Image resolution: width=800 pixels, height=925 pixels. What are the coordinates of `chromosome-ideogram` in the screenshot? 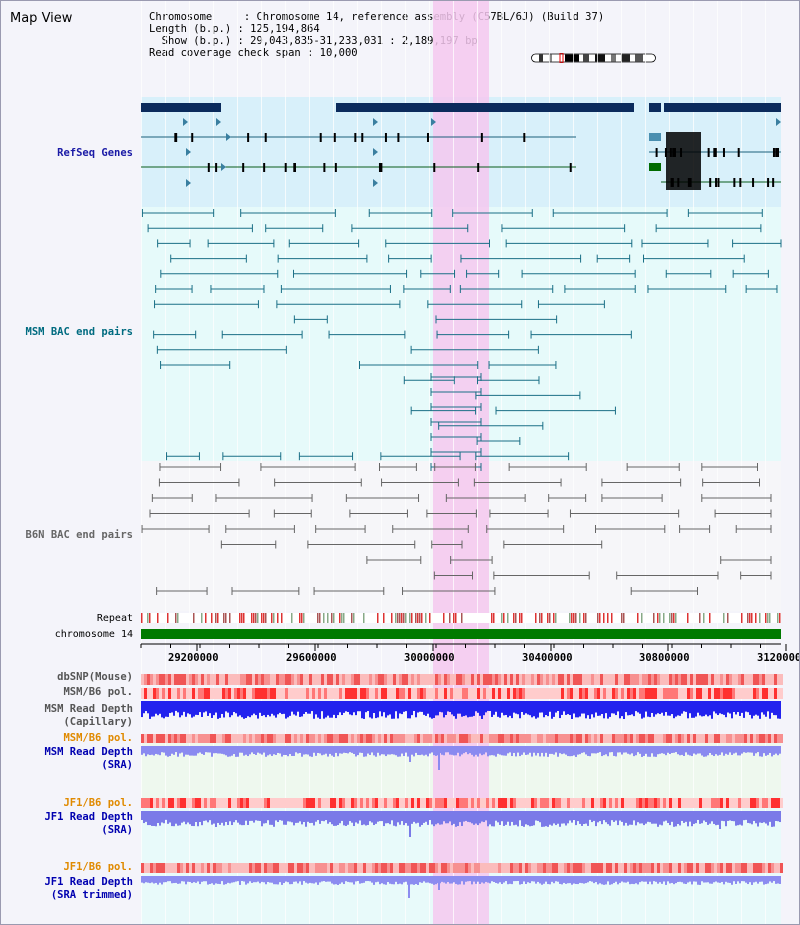 It's located at (593, 58).